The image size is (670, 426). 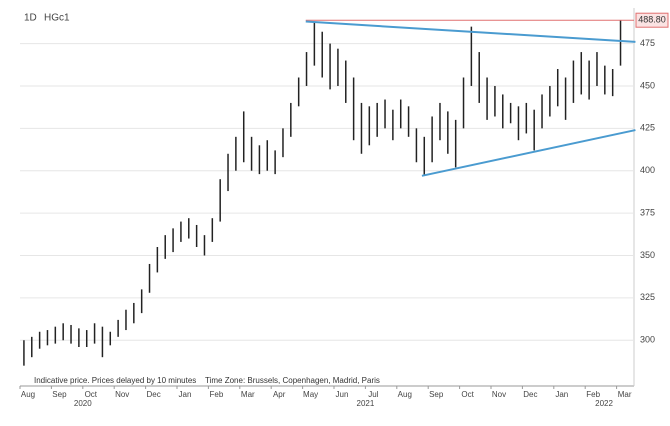 I want to click on y-tick-label: 450, so click(x=647, y=85).